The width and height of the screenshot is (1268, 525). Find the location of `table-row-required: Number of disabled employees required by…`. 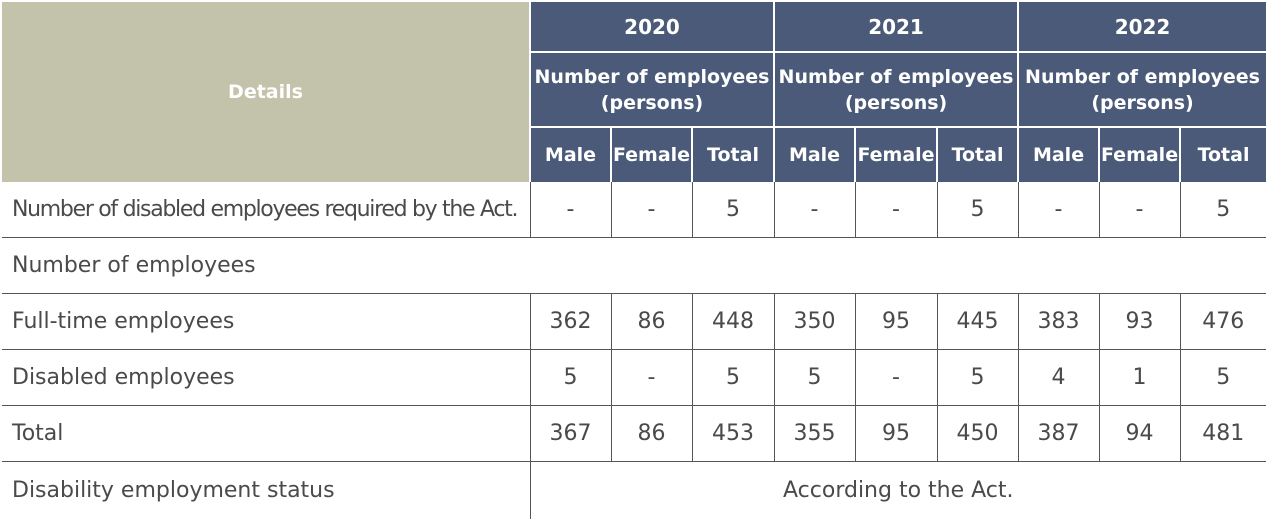

table-row-required: Number of disabled employees required by… is located at coordinates (634, 210).